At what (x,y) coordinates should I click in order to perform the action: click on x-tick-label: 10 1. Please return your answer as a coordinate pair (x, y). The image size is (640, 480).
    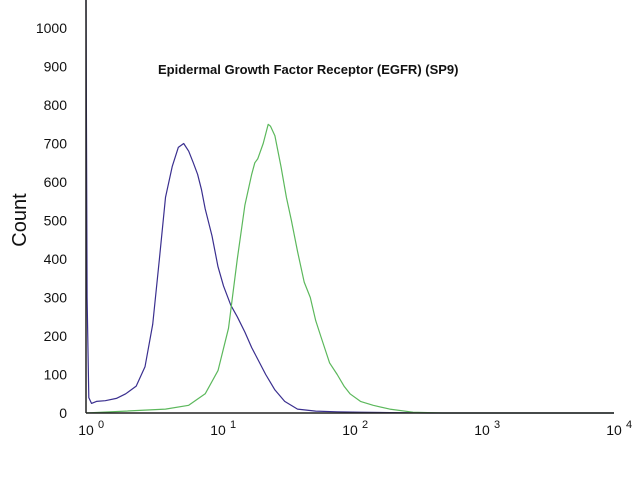
    Looking at the image, I should click on (223, 428).